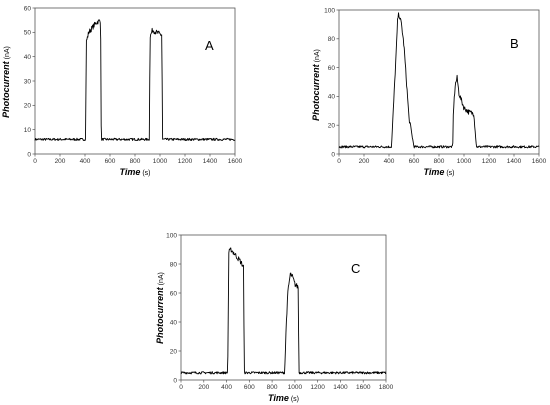  What do you see at coordinates (355, 268) in the screenshot?
I see `panel-label: C` at bounding box center [355, 268].